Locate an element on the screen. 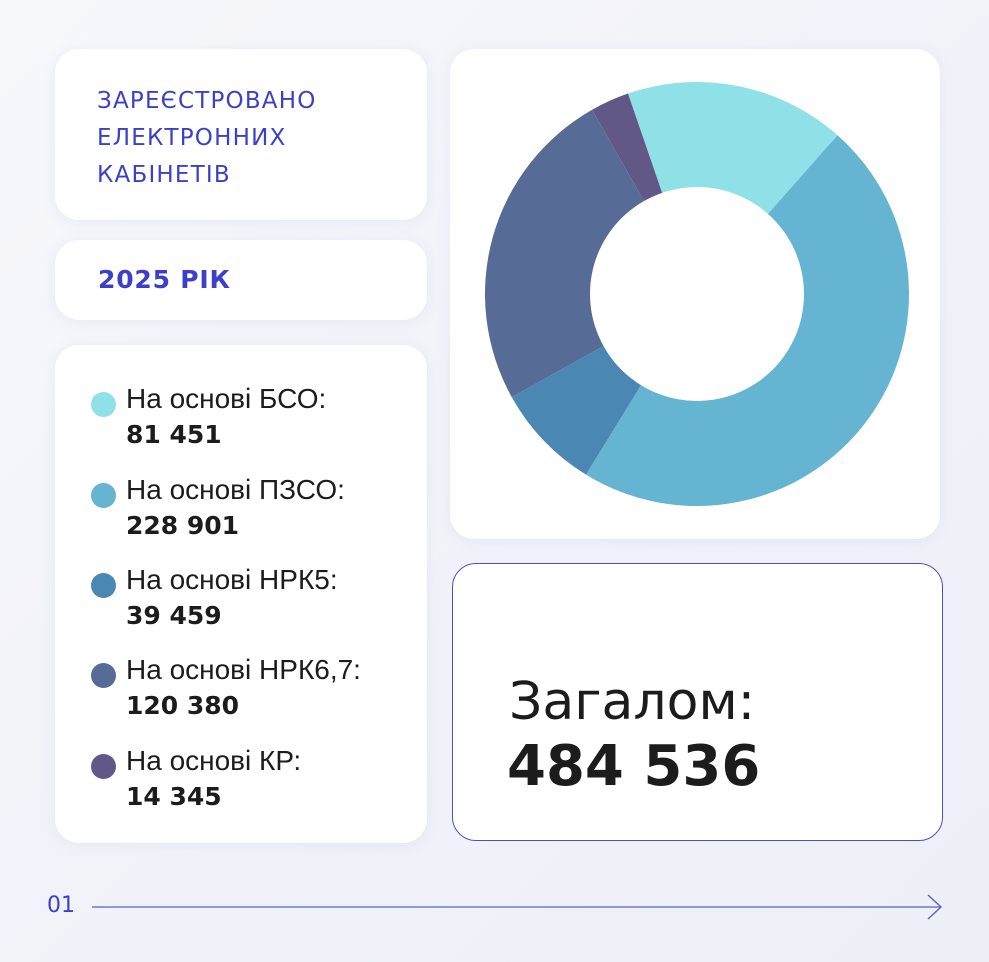  title-card: ЗАРЕЄСТРОВАНО ЕЛЕКТРОННИХ КАБІНЕТІВ is located at coordinates (241, 134).